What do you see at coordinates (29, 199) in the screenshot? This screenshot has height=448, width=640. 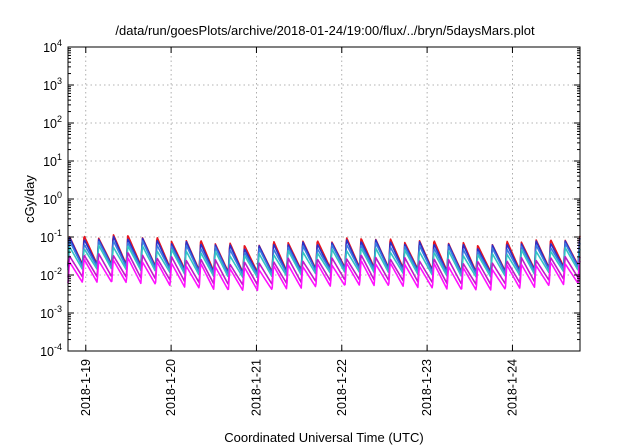 I see `y-axis-label: cGy/day` at bounding box center [29, 199].